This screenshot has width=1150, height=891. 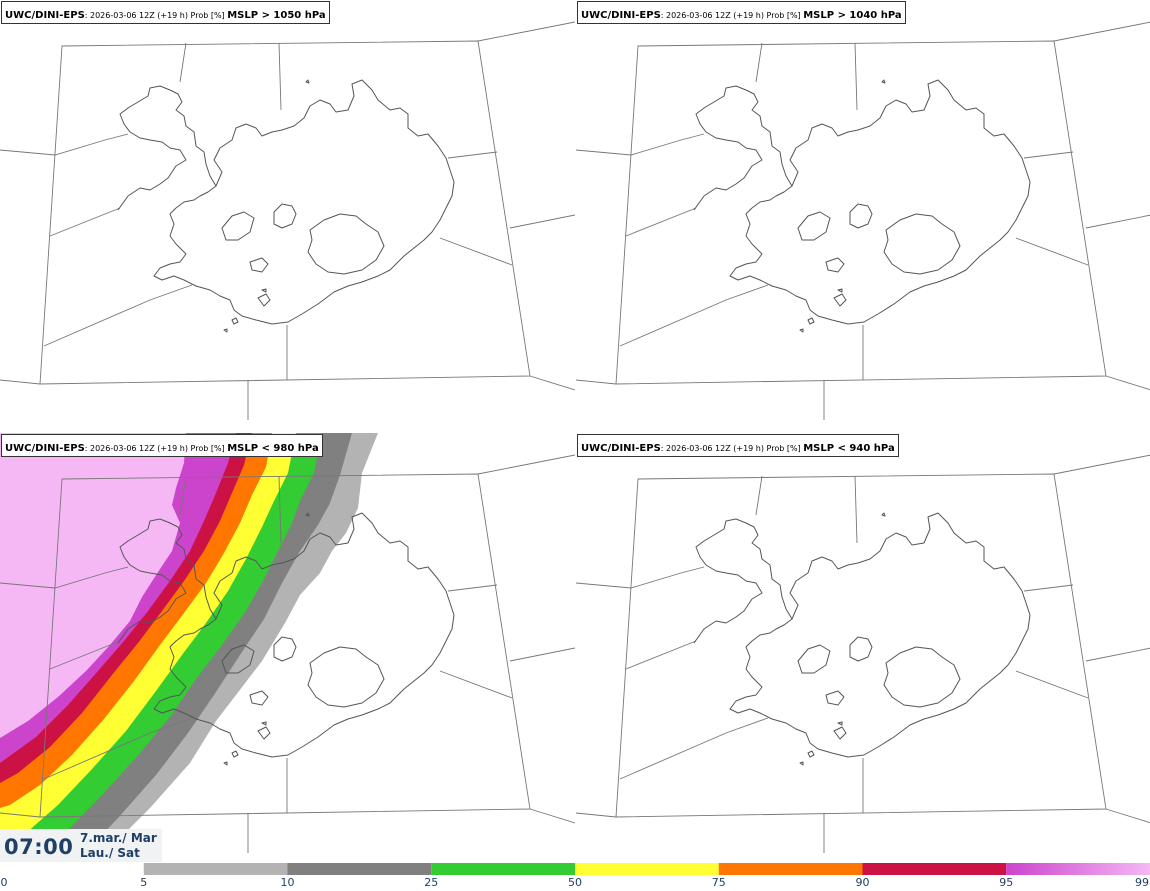 What do you see at coordinates (144, 882) in the screenshot?
I see `colorbar-tick-label: 5` at bounding box center [144, 882].